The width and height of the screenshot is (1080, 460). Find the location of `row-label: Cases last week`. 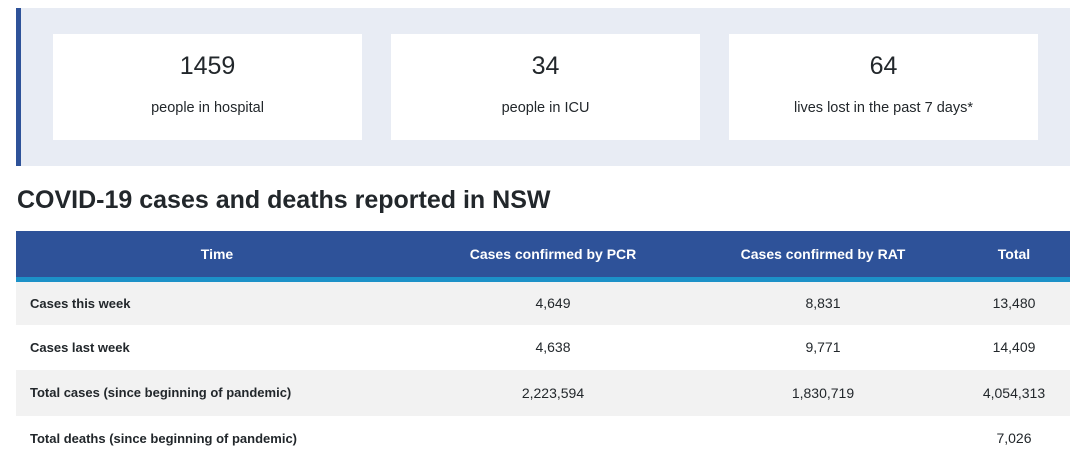

row-label: Cases last week is located at coordinates (80, 347).